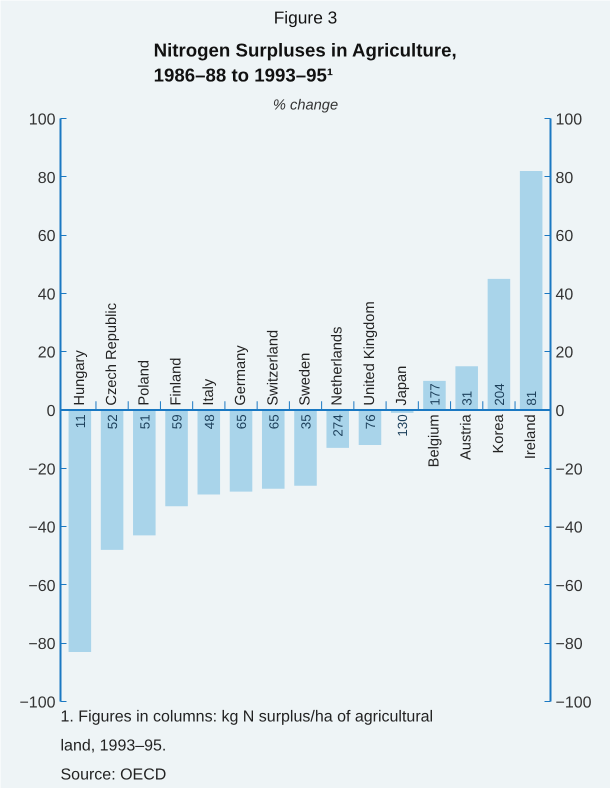 The width and height of the screenshot is (610, 788). I want to click on y-tick-label: −40, so click(42, 528).